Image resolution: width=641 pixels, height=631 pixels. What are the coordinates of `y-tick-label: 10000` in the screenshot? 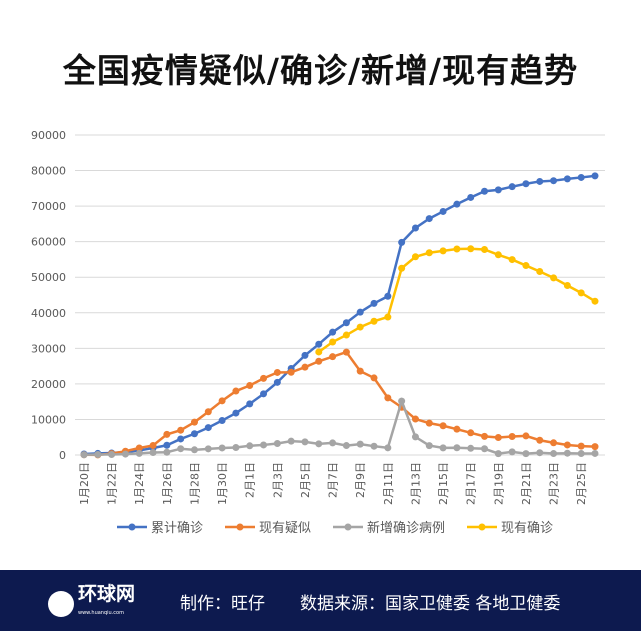 It's located at (48, 419).